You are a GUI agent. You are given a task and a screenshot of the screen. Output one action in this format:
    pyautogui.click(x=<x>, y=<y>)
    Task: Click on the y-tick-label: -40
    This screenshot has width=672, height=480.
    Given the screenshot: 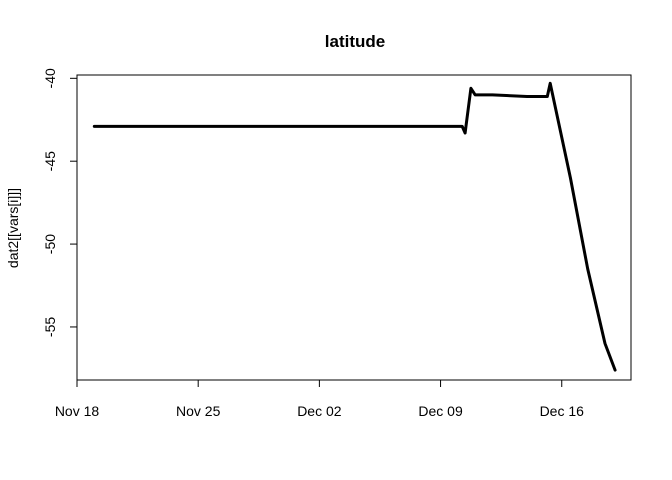 What is the action you would take?
    pyautogui.click(x=50, y=78)
    